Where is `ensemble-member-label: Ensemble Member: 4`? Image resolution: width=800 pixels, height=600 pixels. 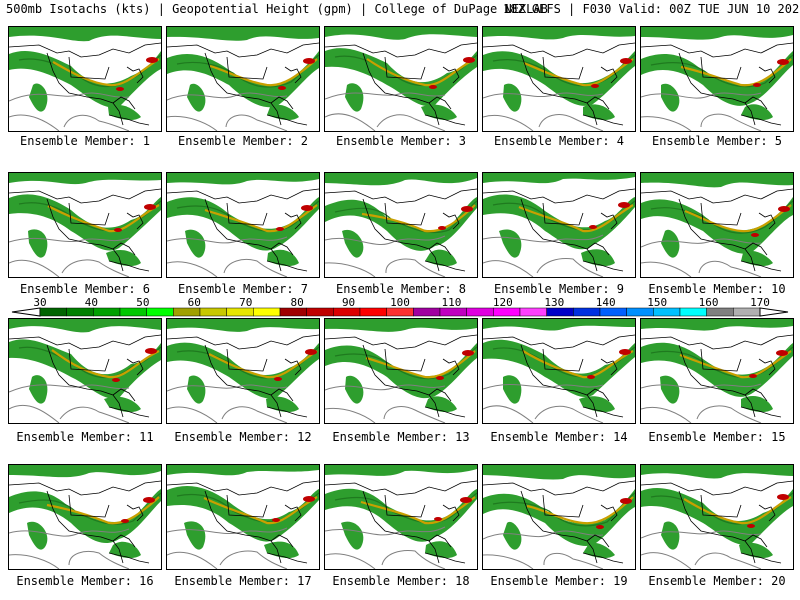
ensemble-member-label: Ensemble Member: 4 is located at coordinates (559, 141).